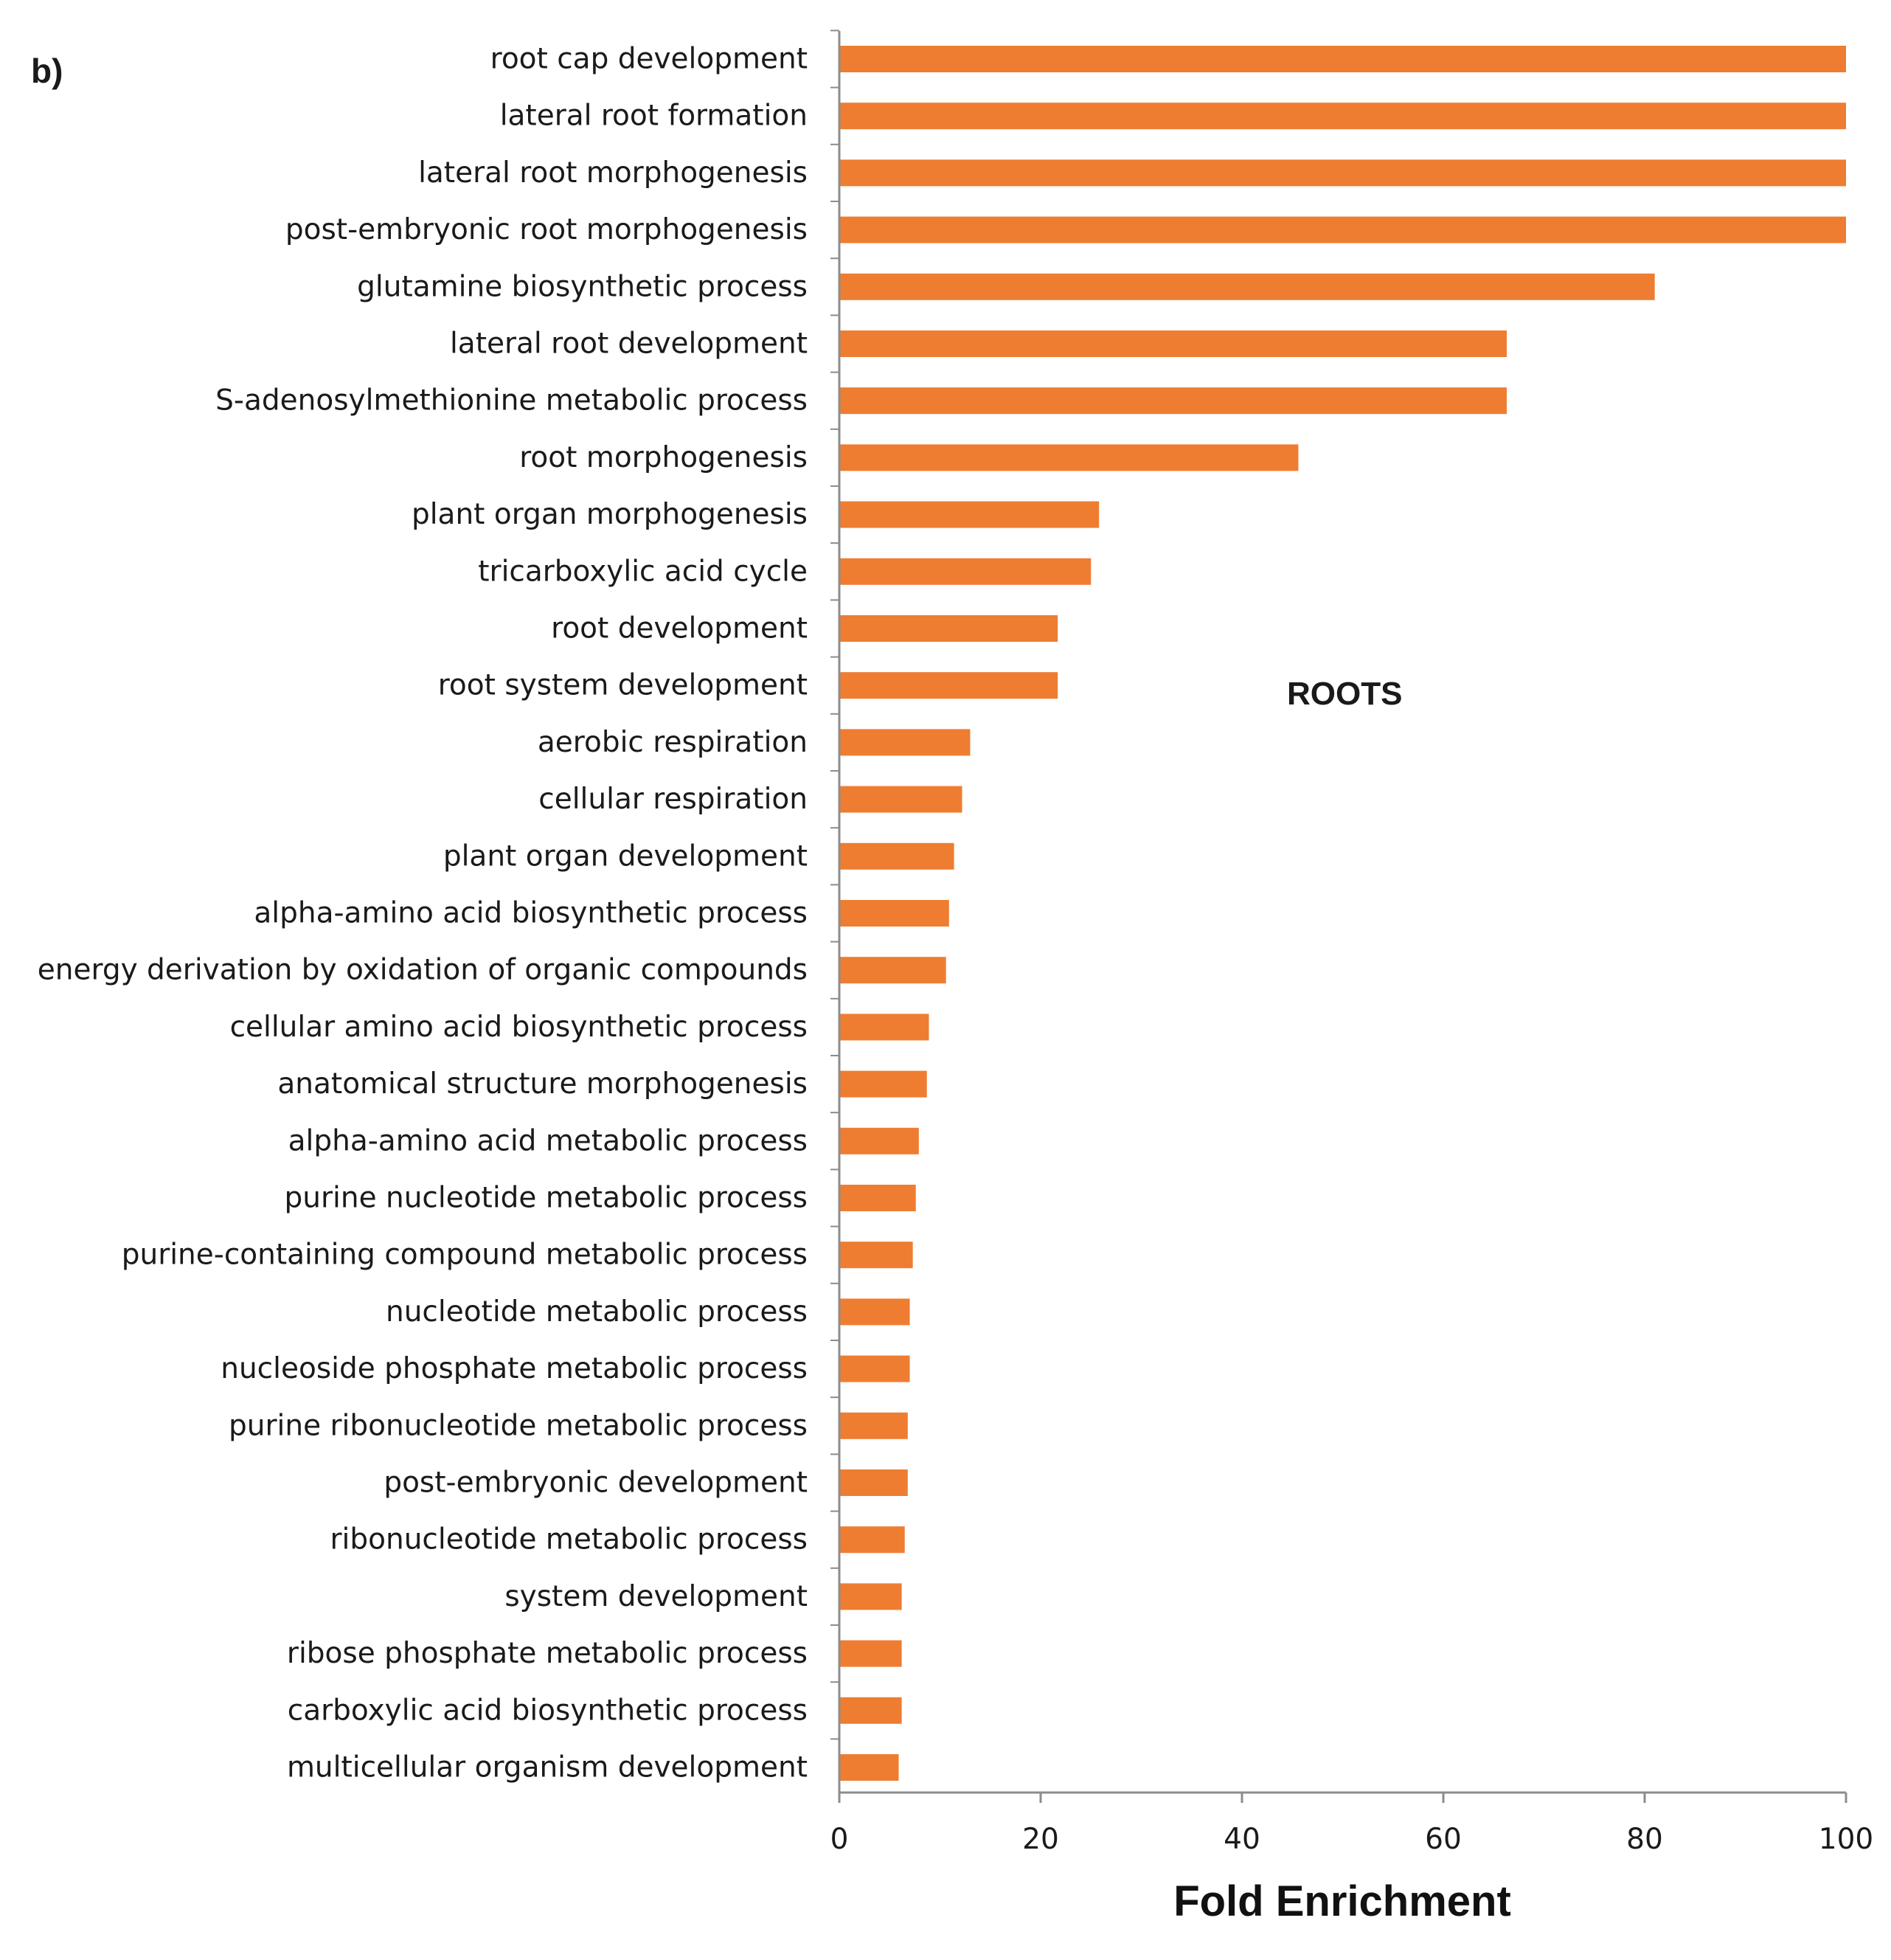 This screenshot has width=1891, height=1960. I want to click on panel-label: b), so click(47, 71).